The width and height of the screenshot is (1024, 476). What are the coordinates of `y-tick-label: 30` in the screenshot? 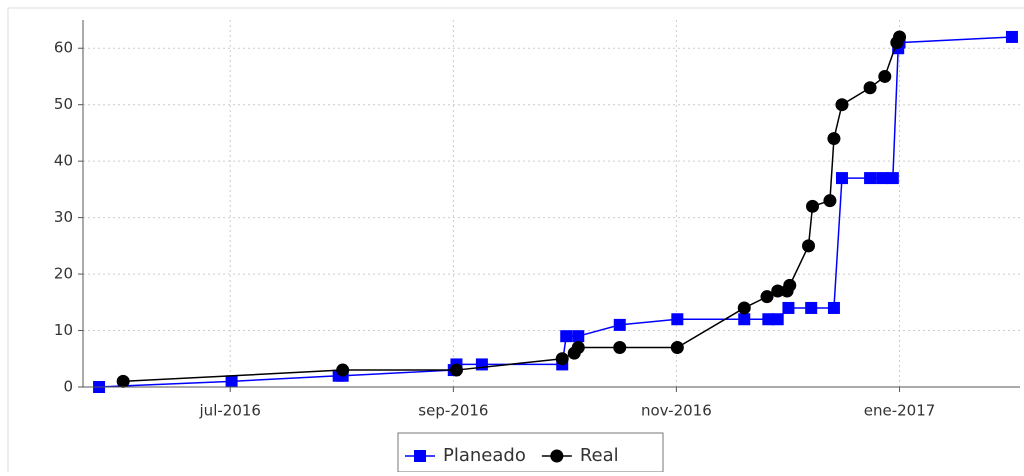 It's located at (63, 217).